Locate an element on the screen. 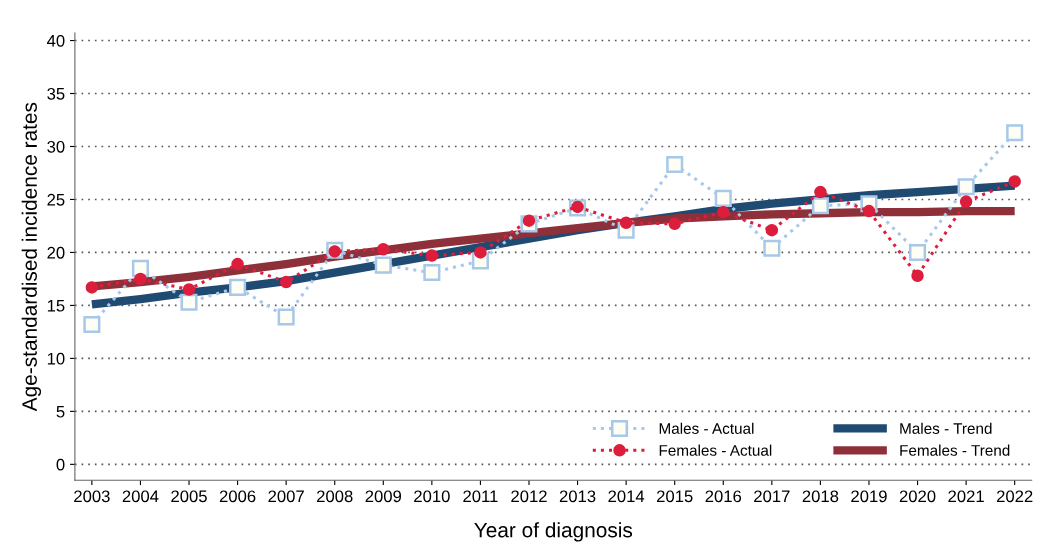 The image size is (1040, 552). x-tick-label: 2021 is located at coordinates (966, 496).